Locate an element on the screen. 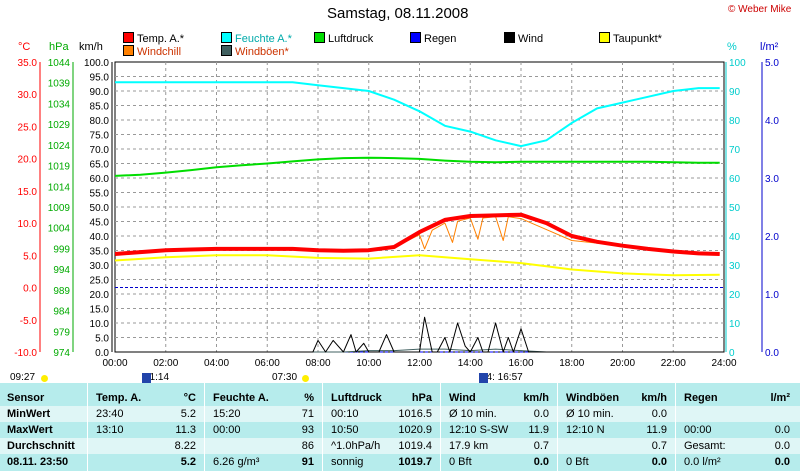  table-cell-value: 86 is located at coordinates (307, 446).